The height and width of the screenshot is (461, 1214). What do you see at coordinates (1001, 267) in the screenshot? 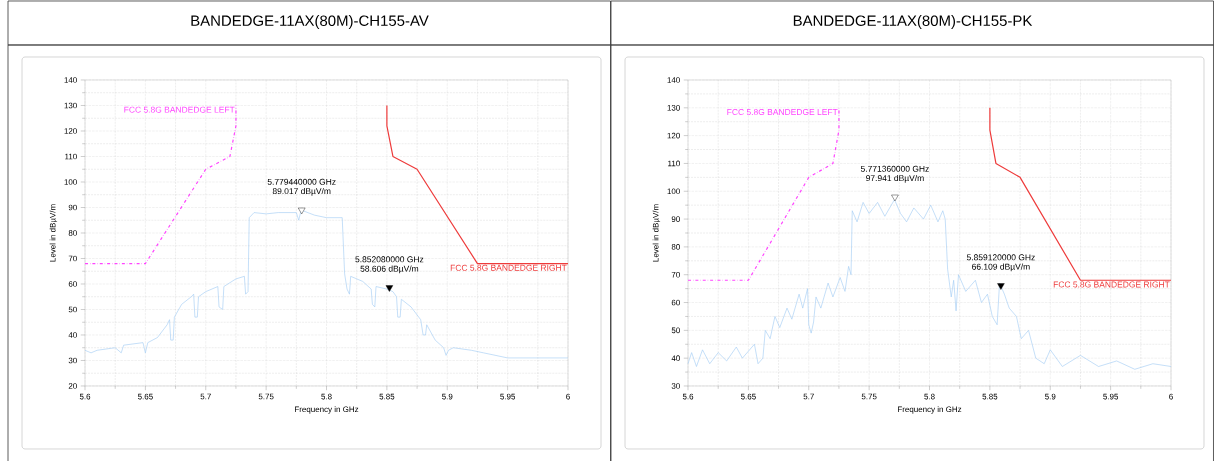
I see `annotation: 66.109 dBµV/m` at bounding box center [1001, 267].